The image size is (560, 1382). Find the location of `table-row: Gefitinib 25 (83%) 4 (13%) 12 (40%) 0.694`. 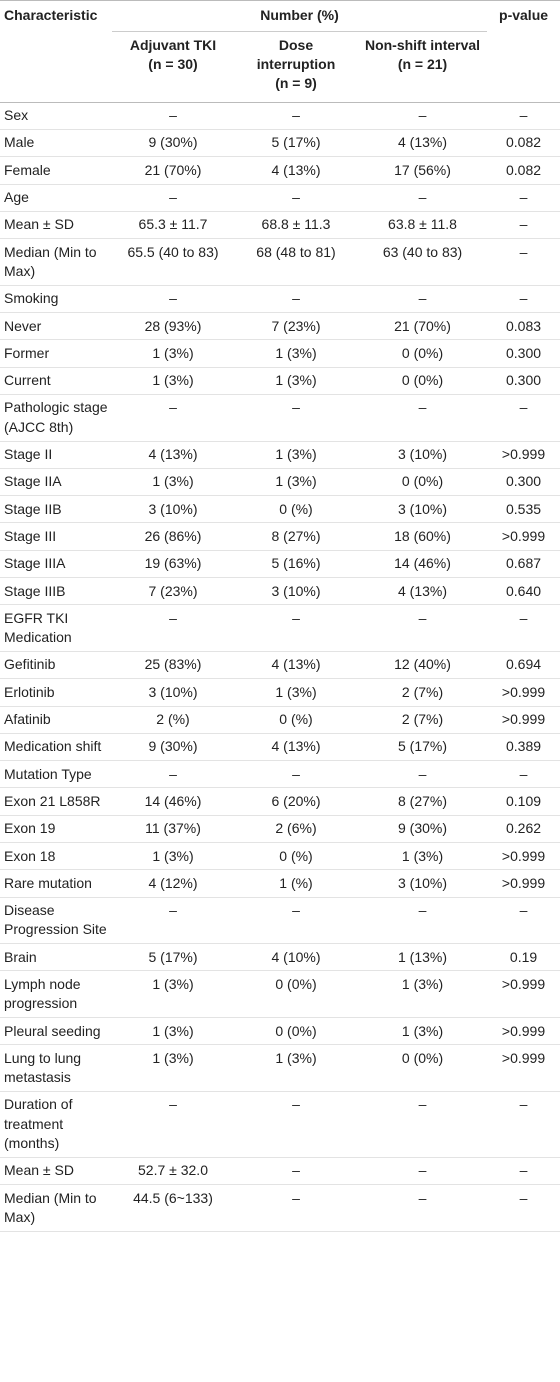

table-row: Gefitinib 25 (83%) 4 (13%) 12 (40%) 0.694 is located at coordinates (280, 665).